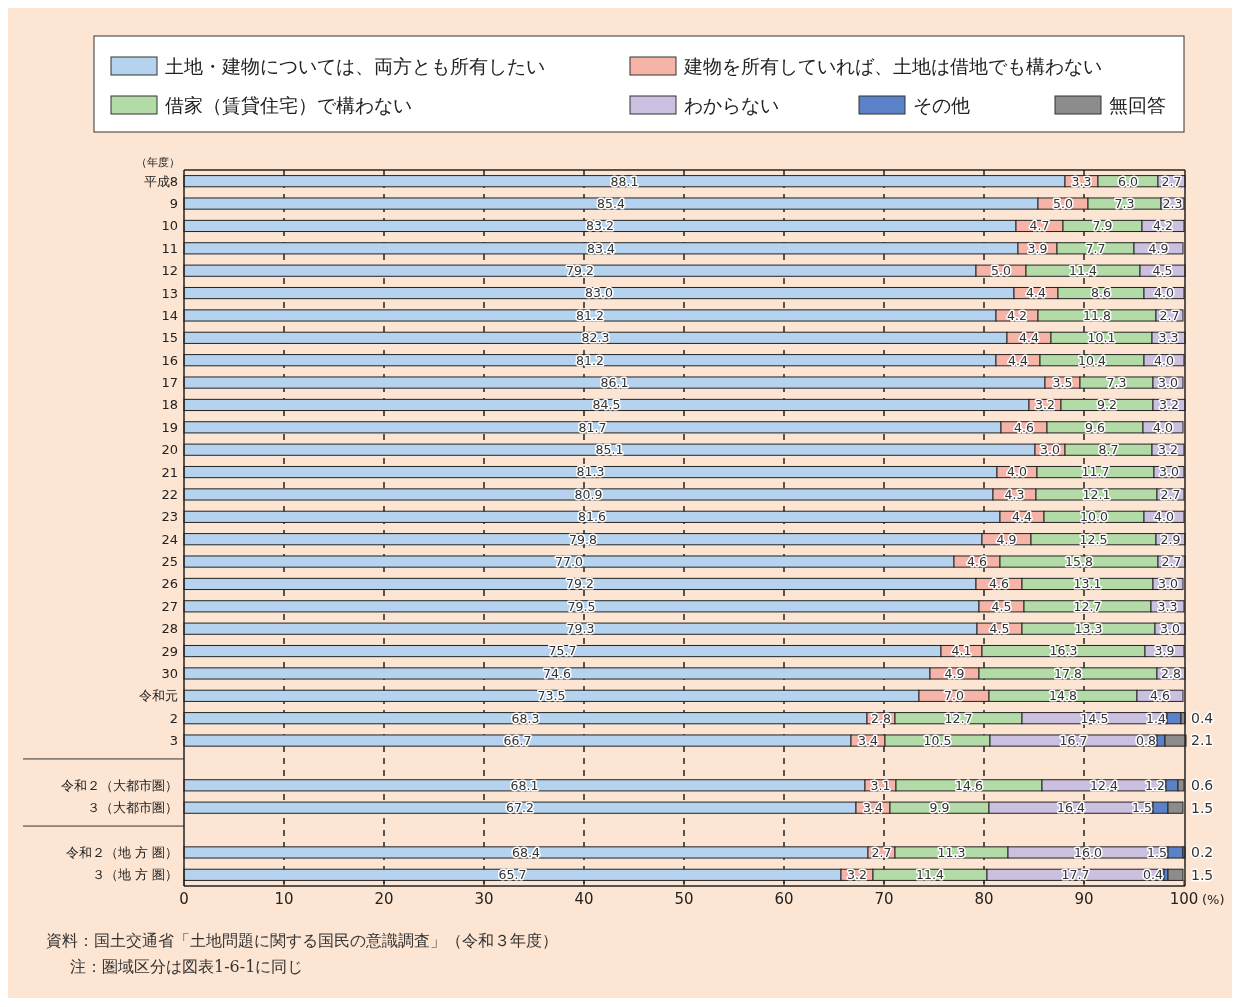 This screenshot has height=1007, width=1240. What do you see at coordinates (1184, 899) in the screenshot?
I see `x-tick-label: 100` at bounding box center [1184, 899].